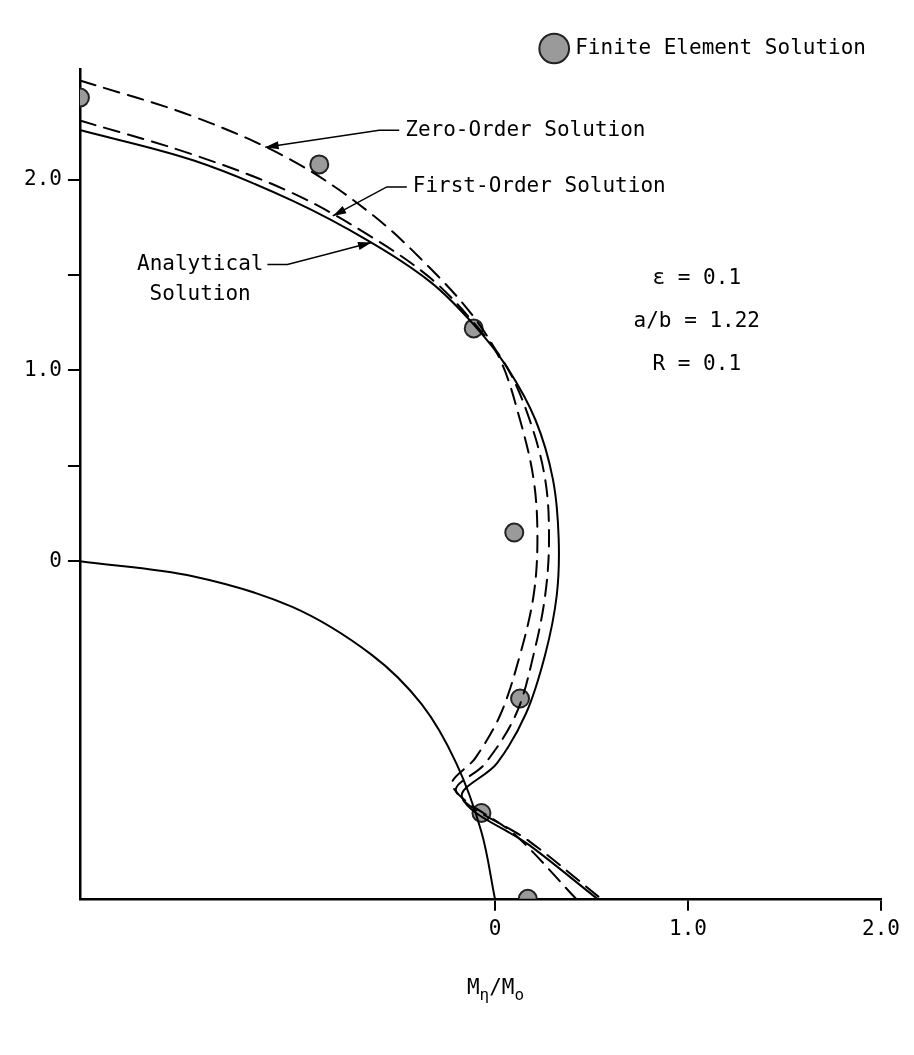 Image resolution: width=914 pixels, height=1055 pixels. I want to click on annotation: R = 0.1, so click(697, 363).